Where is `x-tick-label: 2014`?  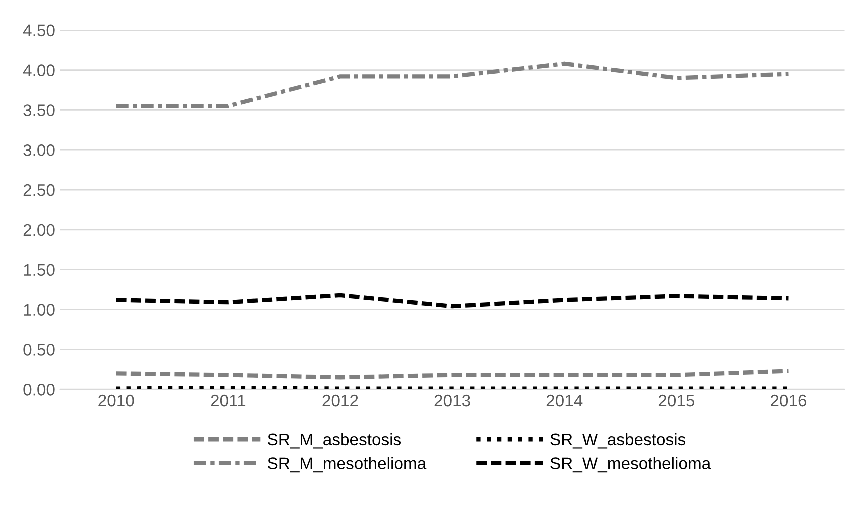 x-tick-label: 2014 is located at coordinates (564, 400).